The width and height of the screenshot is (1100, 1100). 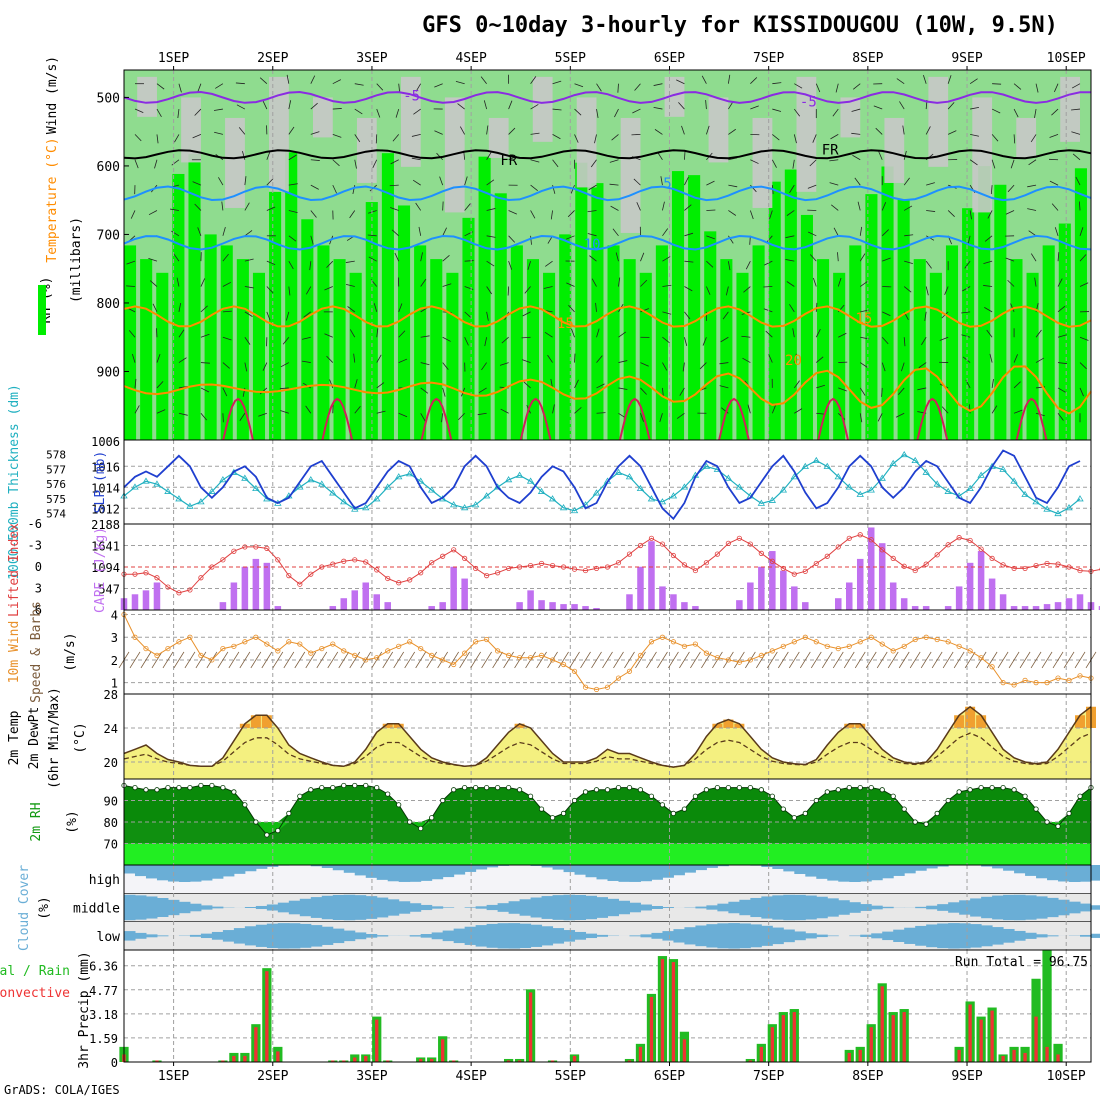 What do you see at coordinates (570, 58) in the screenshot?
I see `x-tick-label-top: 5SEP` at bounding box center [570, 58].